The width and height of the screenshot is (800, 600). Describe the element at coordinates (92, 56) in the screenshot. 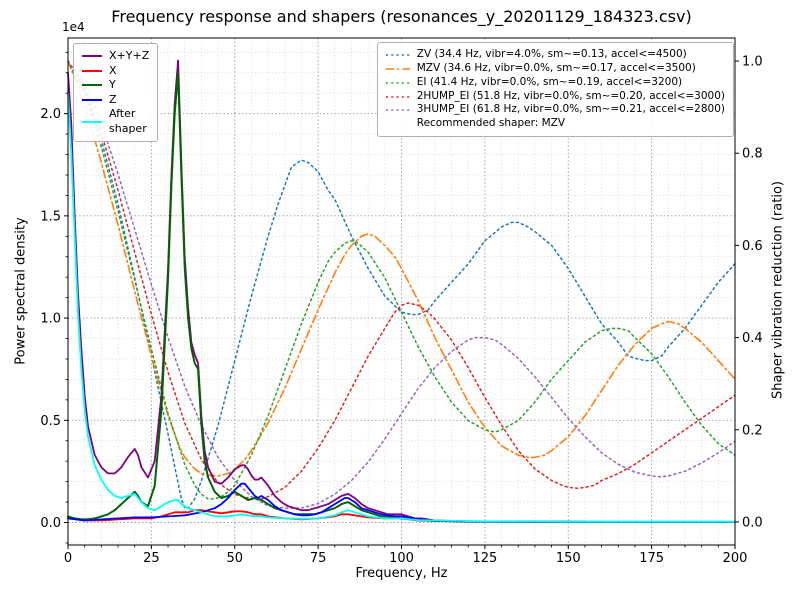

I see `xyz-line-swatch` at that location.